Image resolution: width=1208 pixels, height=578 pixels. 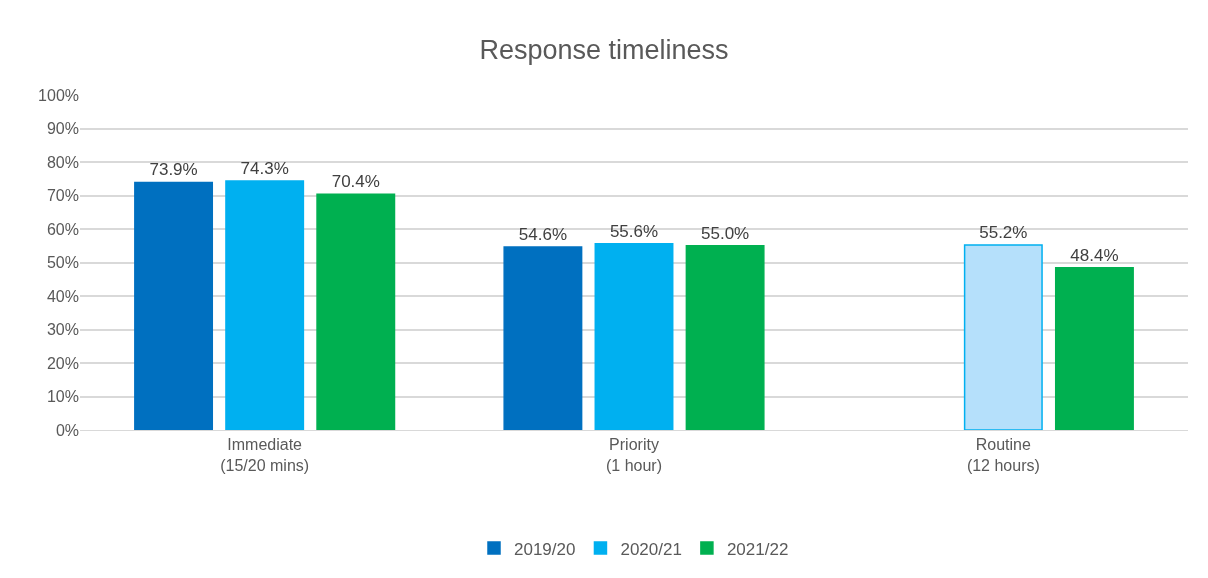 What do you see at coordinates (58, 95) in the screenshot?
I see `y-tick-label: 100%` at bounding box center [58, 95].